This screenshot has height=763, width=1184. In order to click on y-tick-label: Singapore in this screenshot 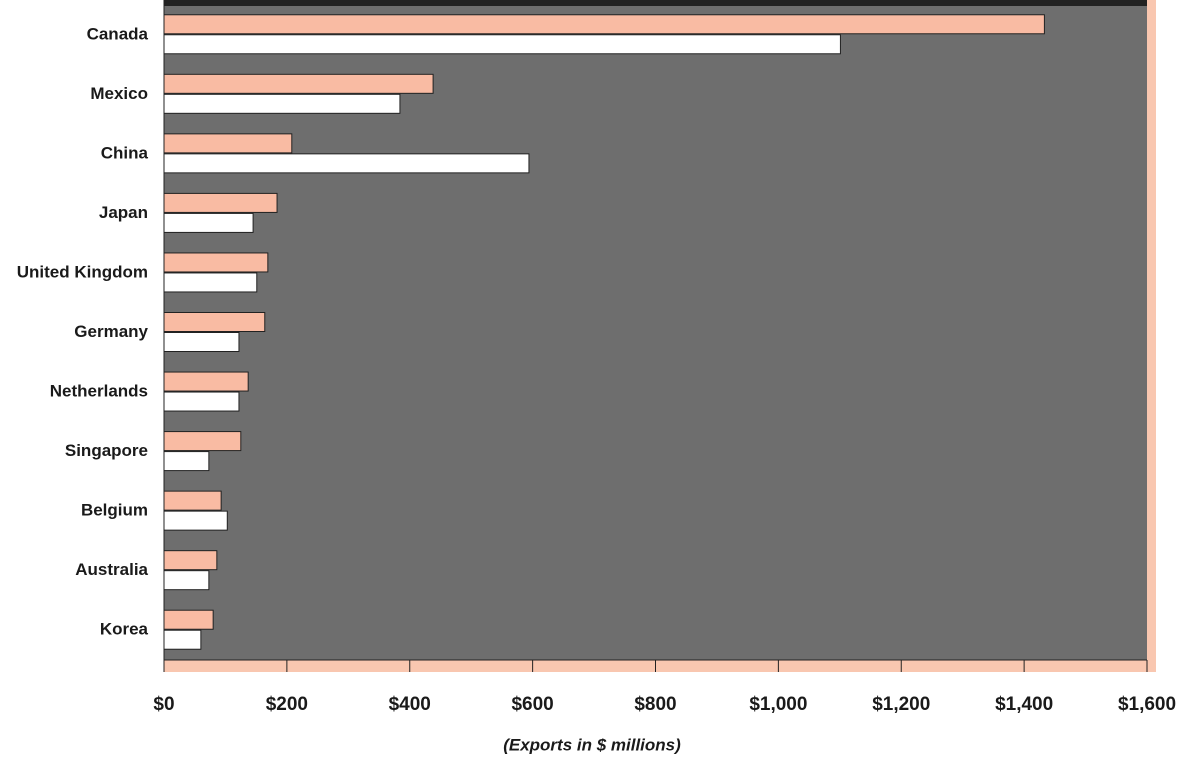, I will do `click(106, 450)`.